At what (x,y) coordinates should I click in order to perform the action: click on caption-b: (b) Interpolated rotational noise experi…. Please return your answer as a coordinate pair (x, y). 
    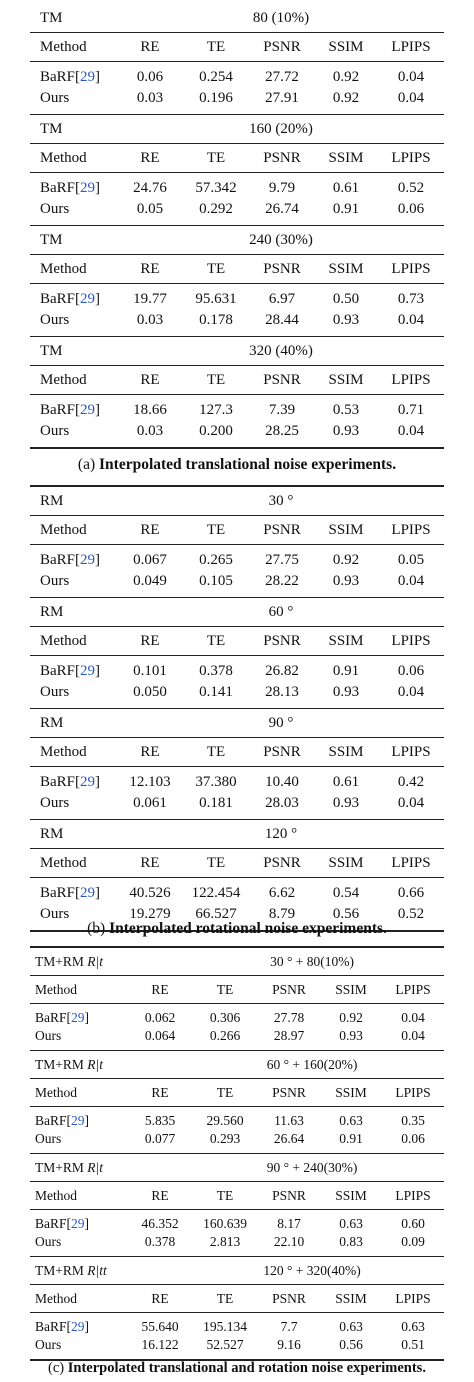
    Looking at the image, I should click on (237, 928).